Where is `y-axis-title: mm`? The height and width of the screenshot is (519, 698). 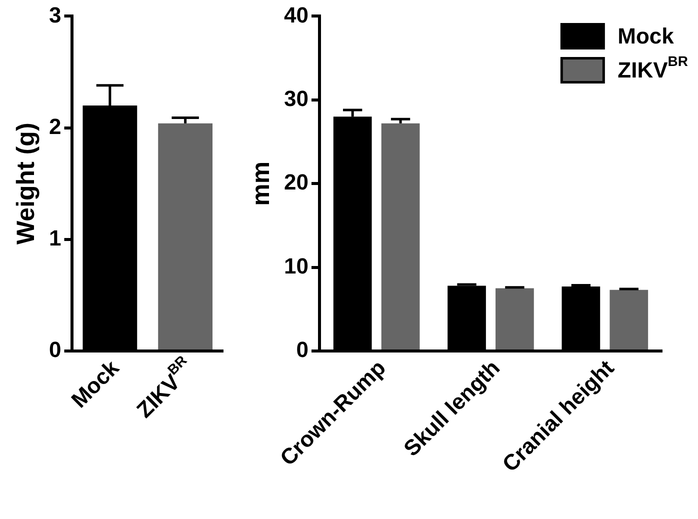 y-axis-title: mm is located at coordinates (260, 183).